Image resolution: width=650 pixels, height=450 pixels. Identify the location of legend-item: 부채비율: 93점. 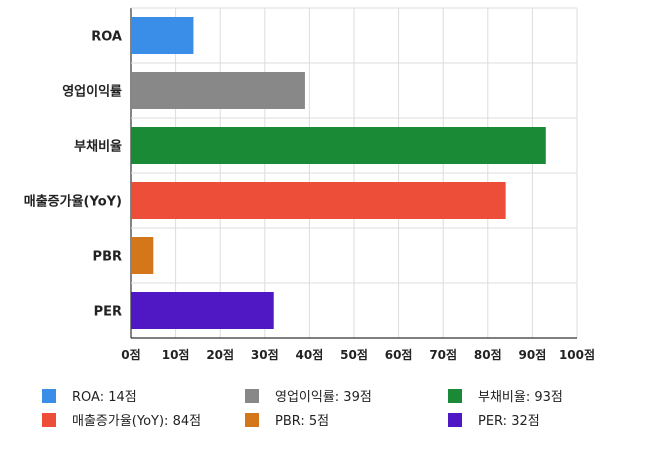
(505, 395).